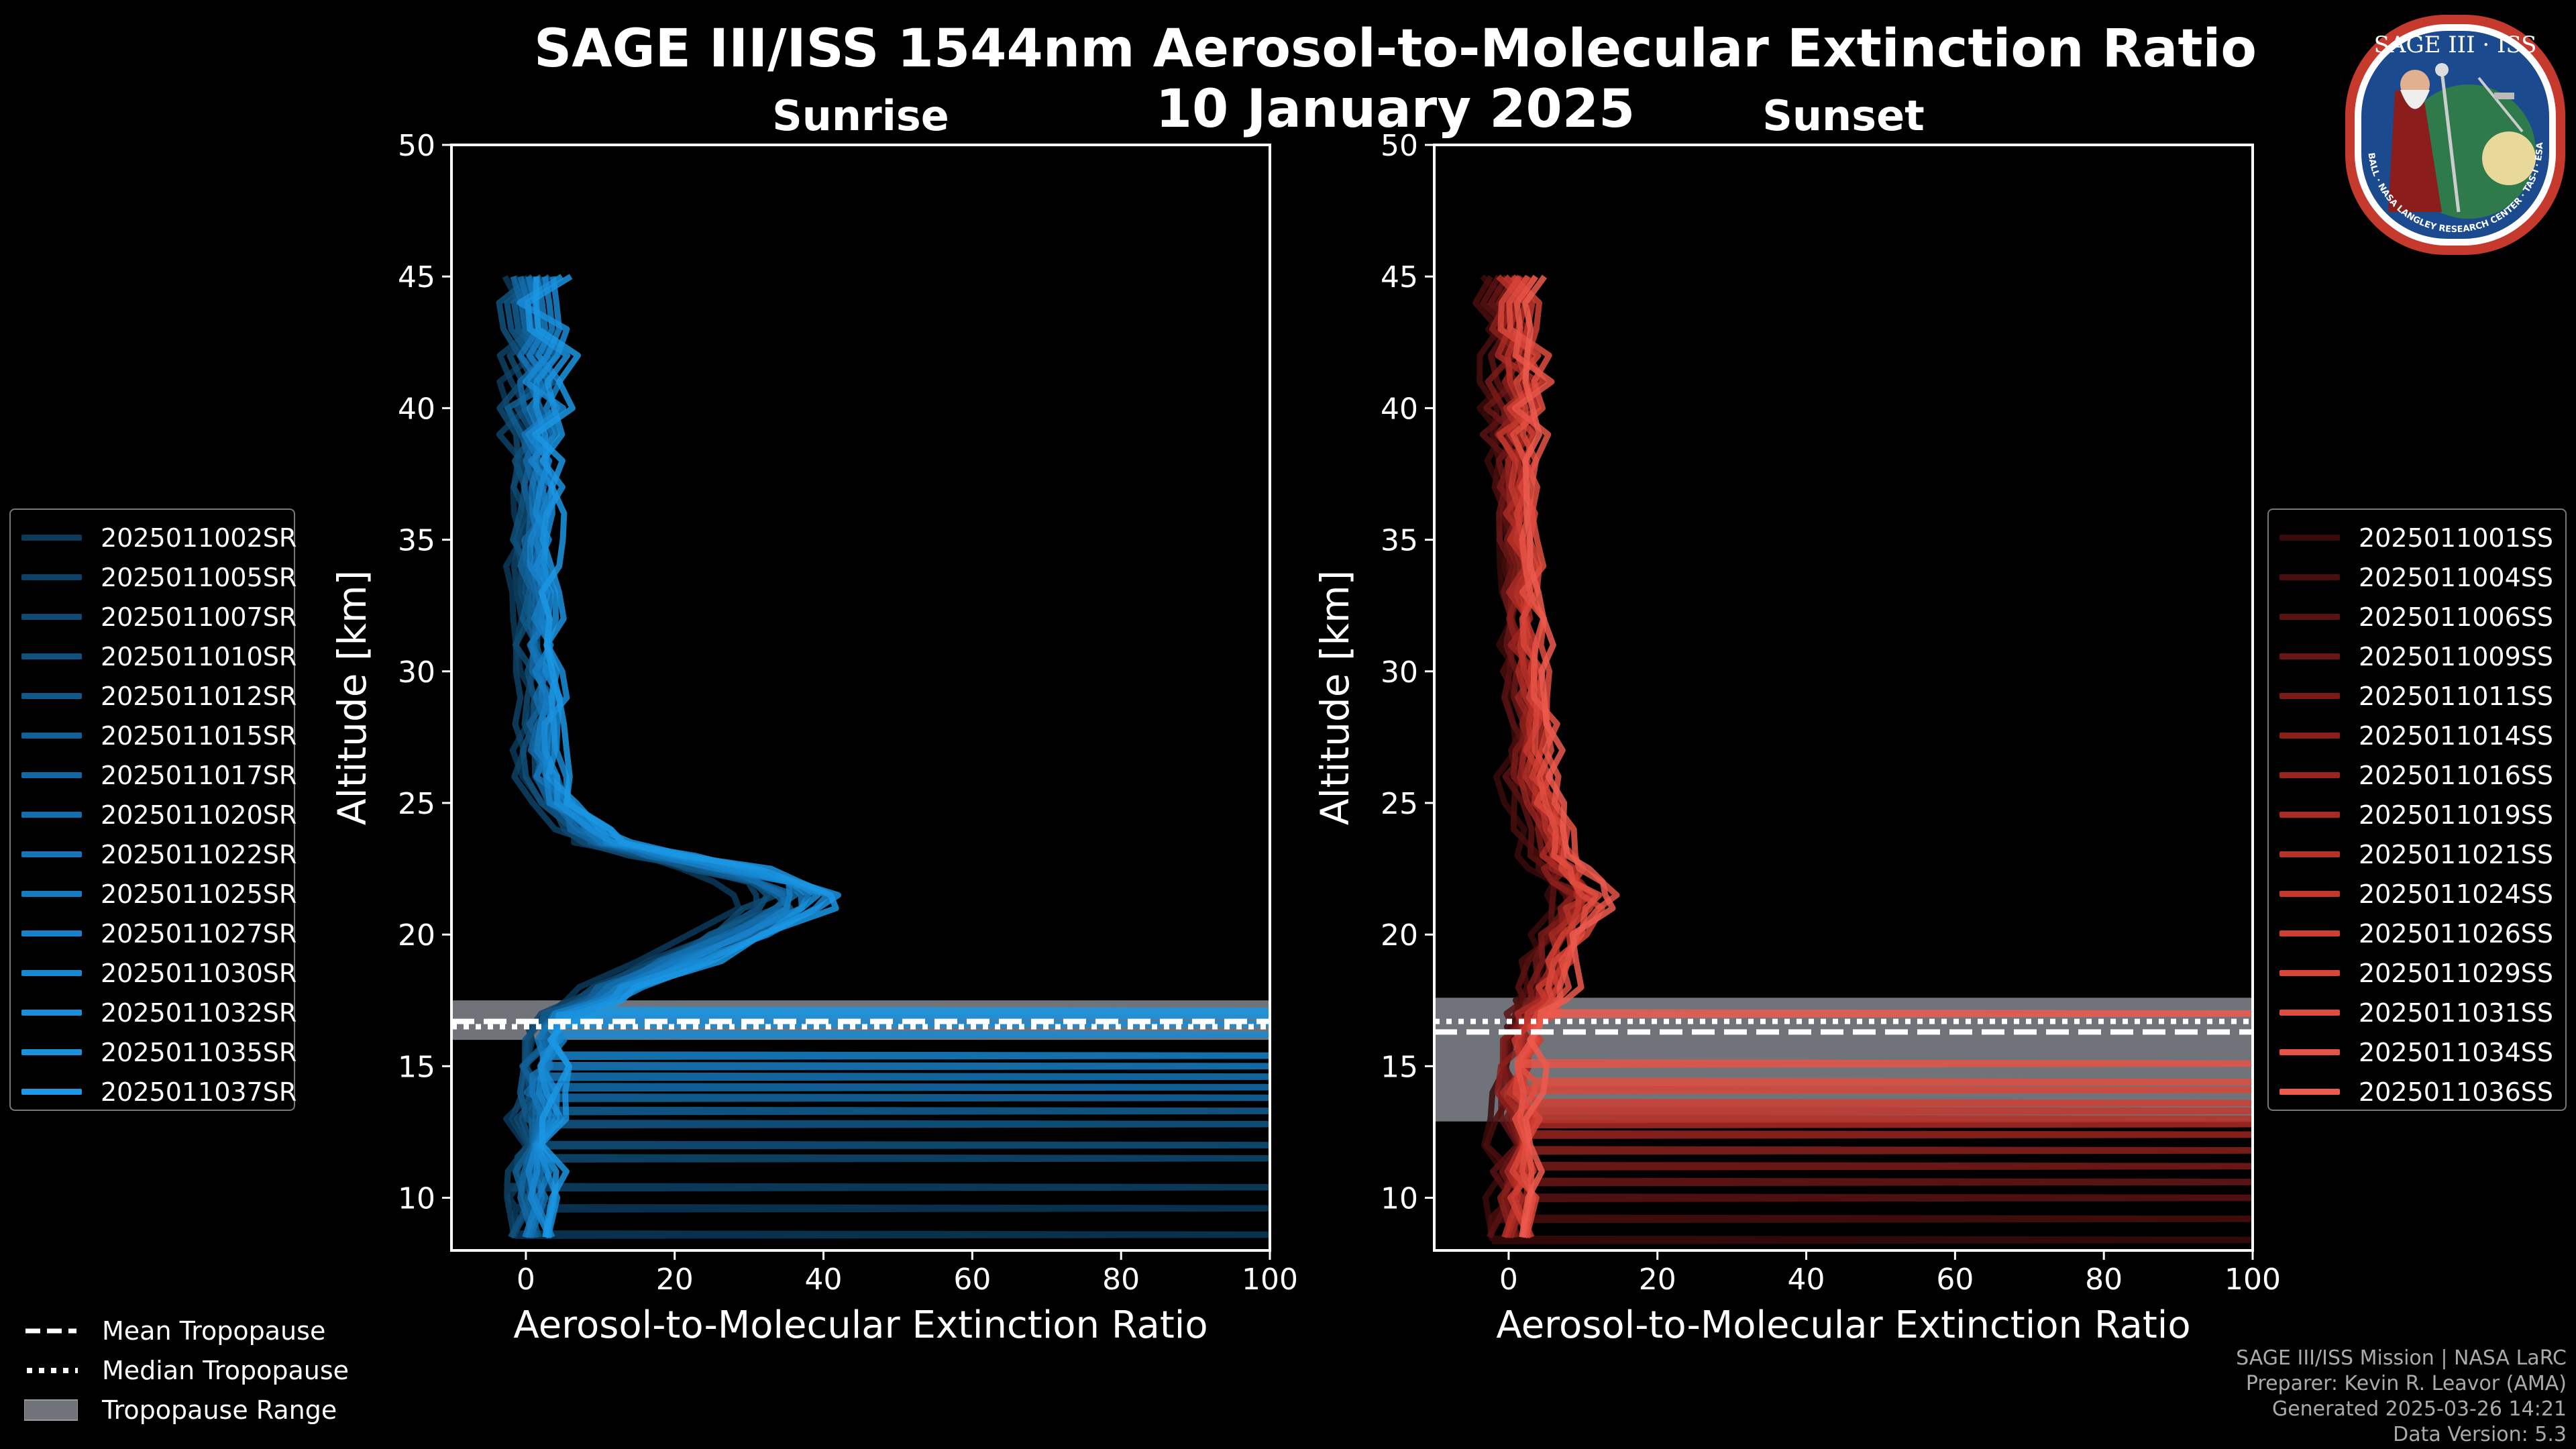 This screenshot has height=1449, width=2576. Describe the element at coordinates (1335, 697) in the screenshot. I see `y-axis-label: Altitude [km]` at that location.